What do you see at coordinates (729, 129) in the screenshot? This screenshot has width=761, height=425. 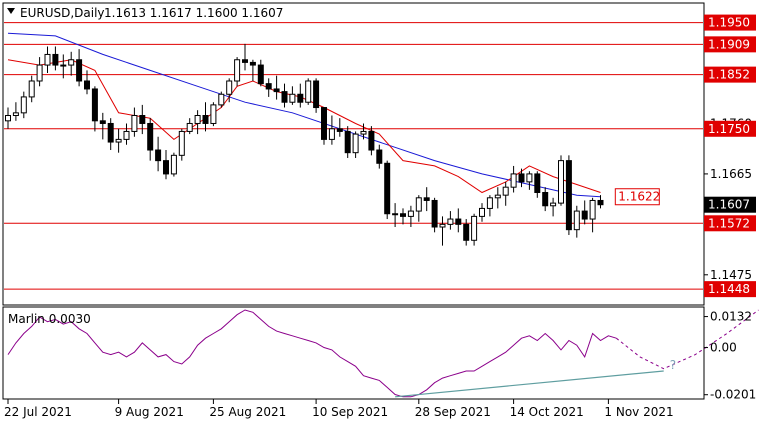 I see `level-price-label: 1.1750` at bounding box center [729, 129].